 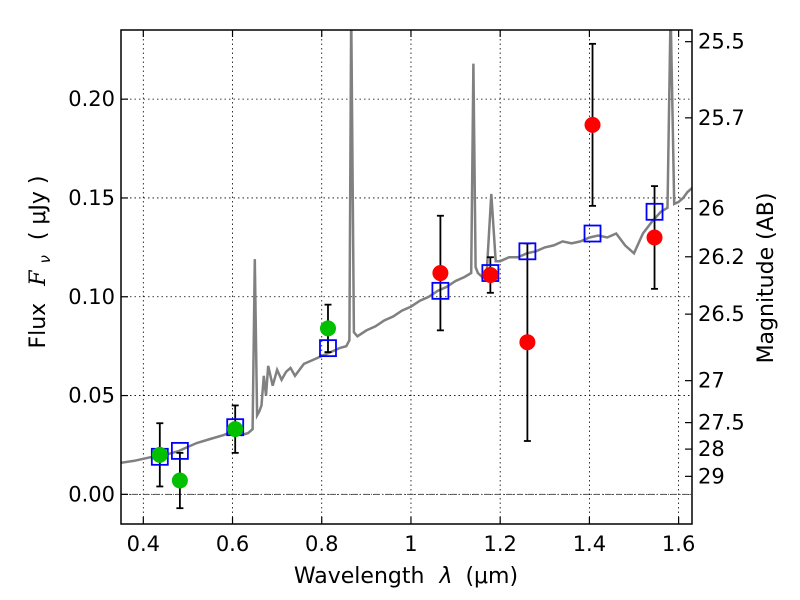 I want to click on magnitude-tick-label-3: 26.2, so click(x=721, y=257).